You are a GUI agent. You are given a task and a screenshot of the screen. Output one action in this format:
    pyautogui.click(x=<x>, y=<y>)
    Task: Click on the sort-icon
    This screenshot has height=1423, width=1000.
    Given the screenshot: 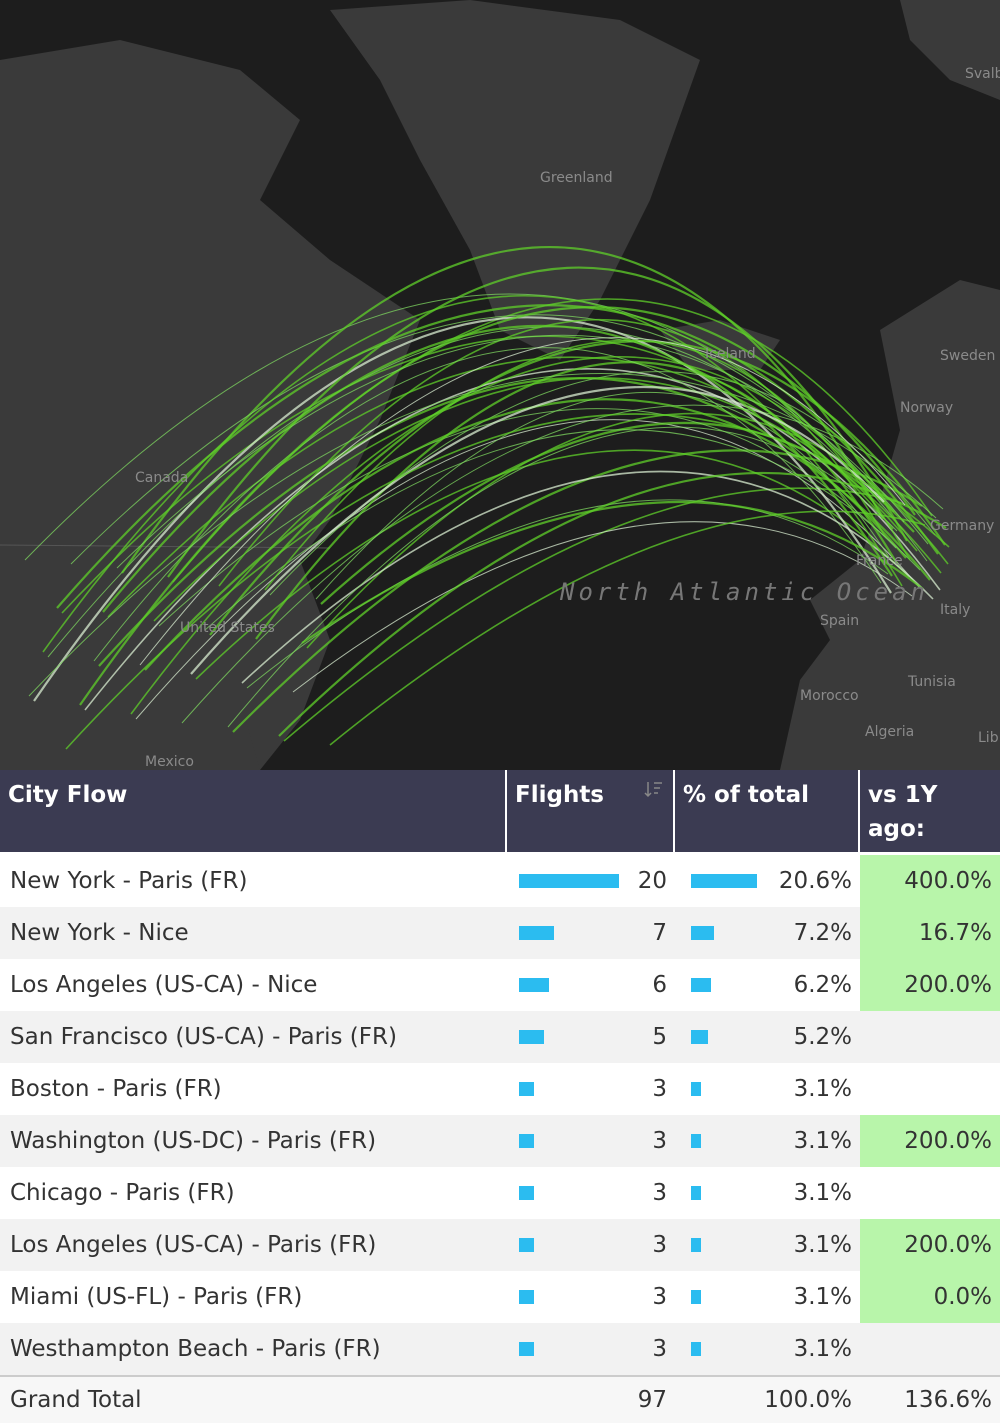 What is the action you would take?
    pyautogui.click(x=653, y=790)
    